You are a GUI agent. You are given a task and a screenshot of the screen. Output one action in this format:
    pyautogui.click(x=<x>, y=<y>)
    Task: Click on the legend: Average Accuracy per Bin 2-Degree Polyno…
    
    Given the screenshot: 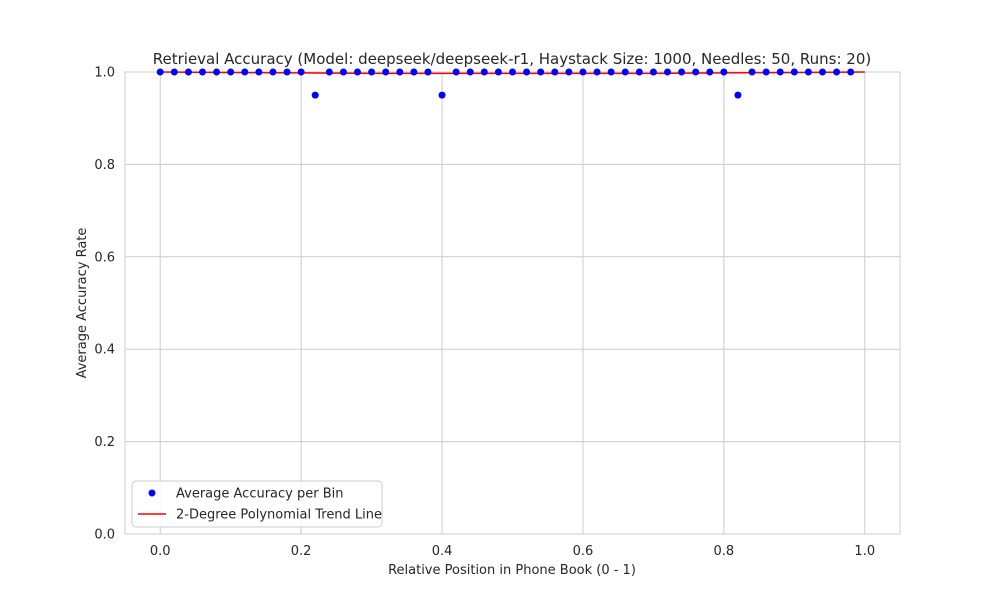 What is the action you would take?
    pyautogui.click(x=257, y=504)
    